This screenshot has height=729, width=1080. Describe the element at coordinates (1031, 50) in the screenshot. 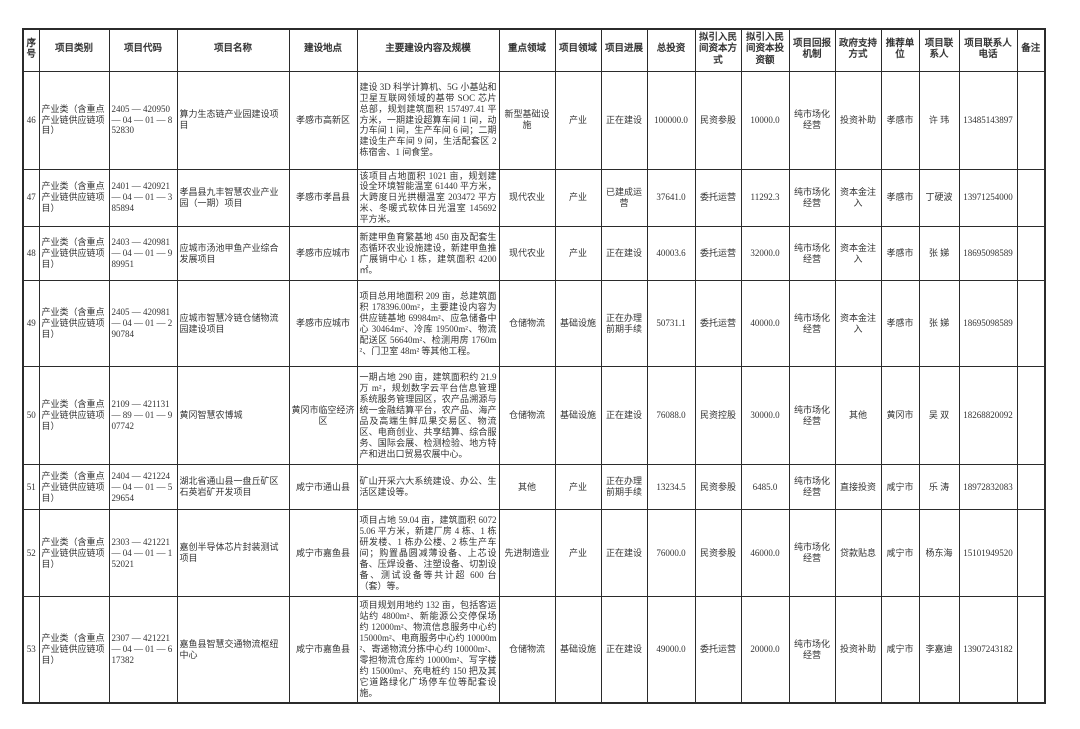

I see `column-header: 备注` at that location.